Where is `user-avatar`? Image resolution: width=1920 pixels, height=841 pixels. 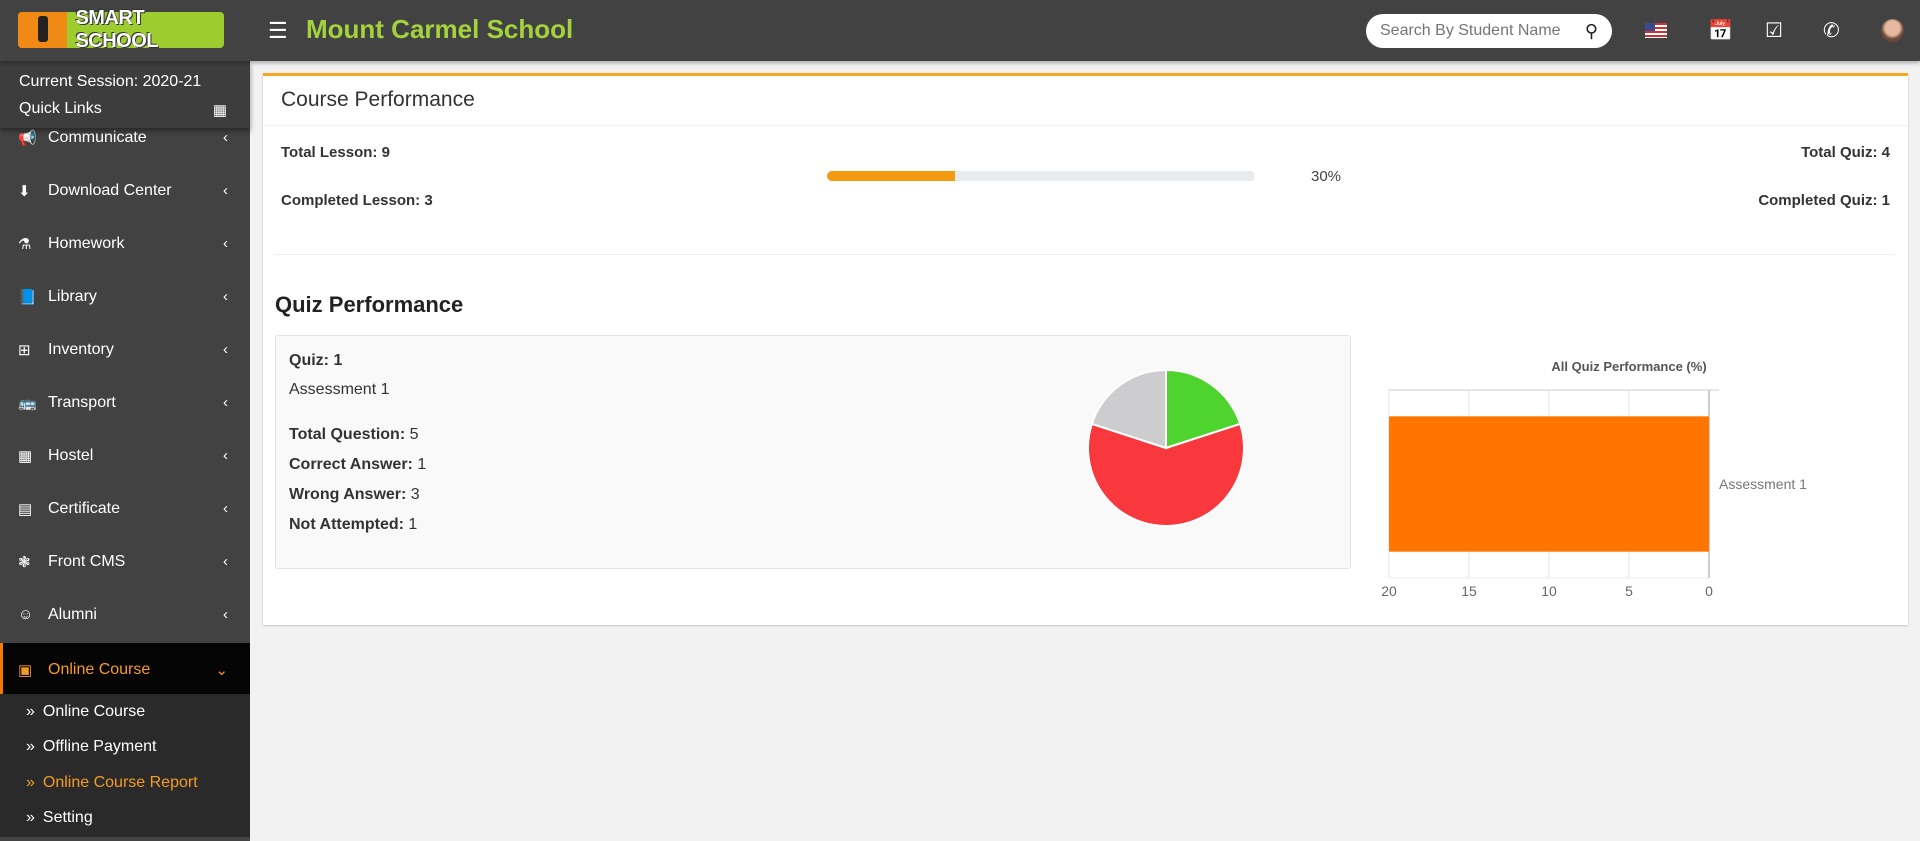
user-avatar is located at coordinates (1892, 30).